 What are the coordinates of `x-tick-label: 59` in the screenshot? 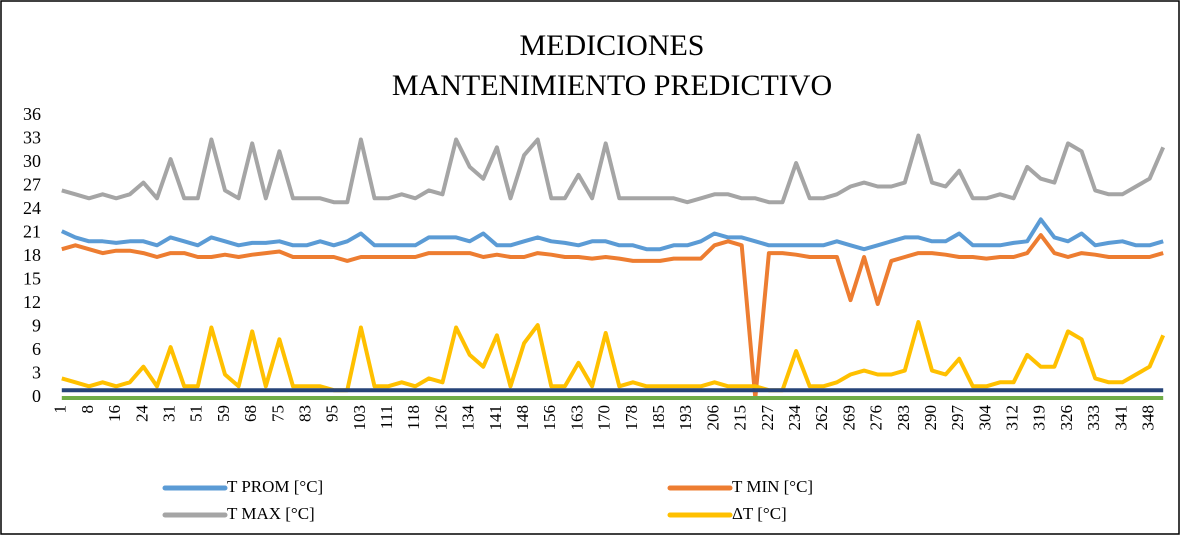 It's located at (223, 413).